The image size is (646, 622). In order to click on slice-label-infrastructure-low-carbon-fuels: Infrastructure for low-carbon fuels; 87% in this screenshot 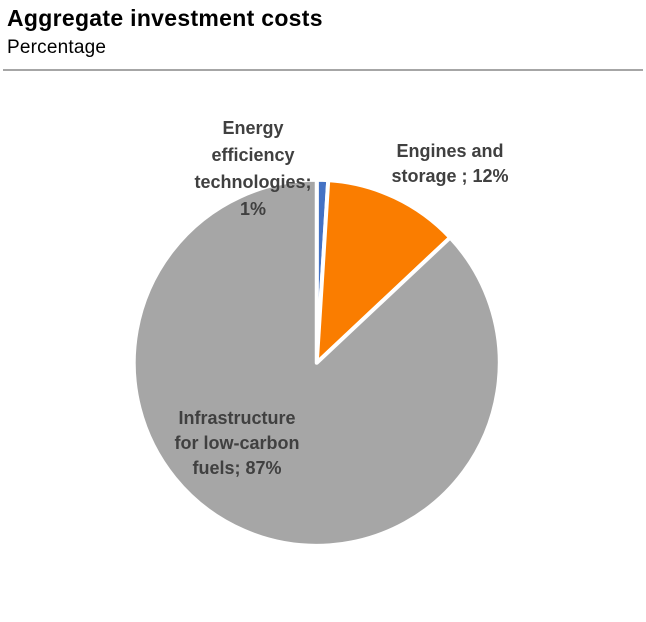, I will do `click(237, 443)`.